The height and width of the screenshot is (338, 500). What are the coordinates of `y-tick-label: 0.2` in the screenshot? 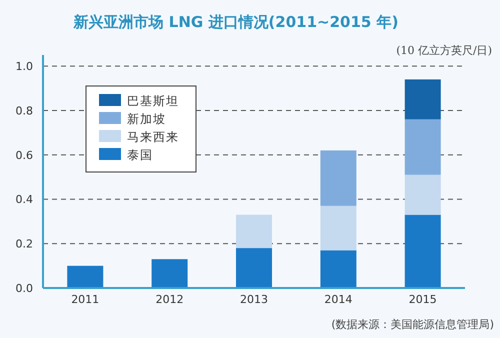 It's located at (24, 244).